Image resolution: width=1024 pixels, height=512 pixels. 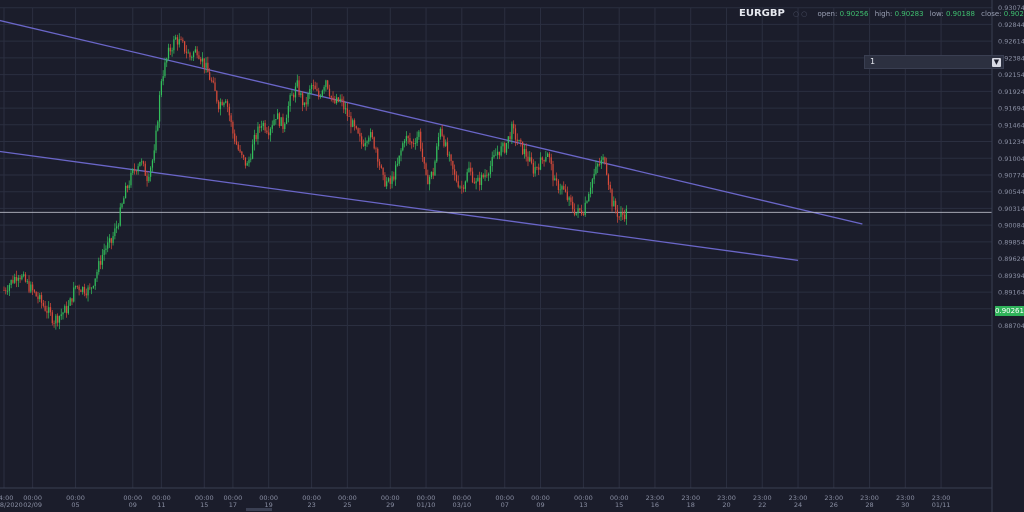 I want to click on y-tick-label: 0.92614, so click(x=1011, y=42).